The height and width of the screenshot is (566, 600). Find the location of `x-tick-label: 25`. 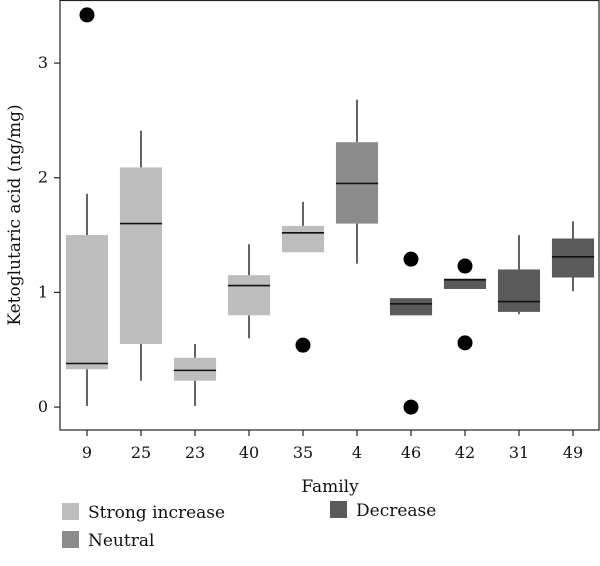

x-tick-label: 25 is located at coordinates (141, 452).